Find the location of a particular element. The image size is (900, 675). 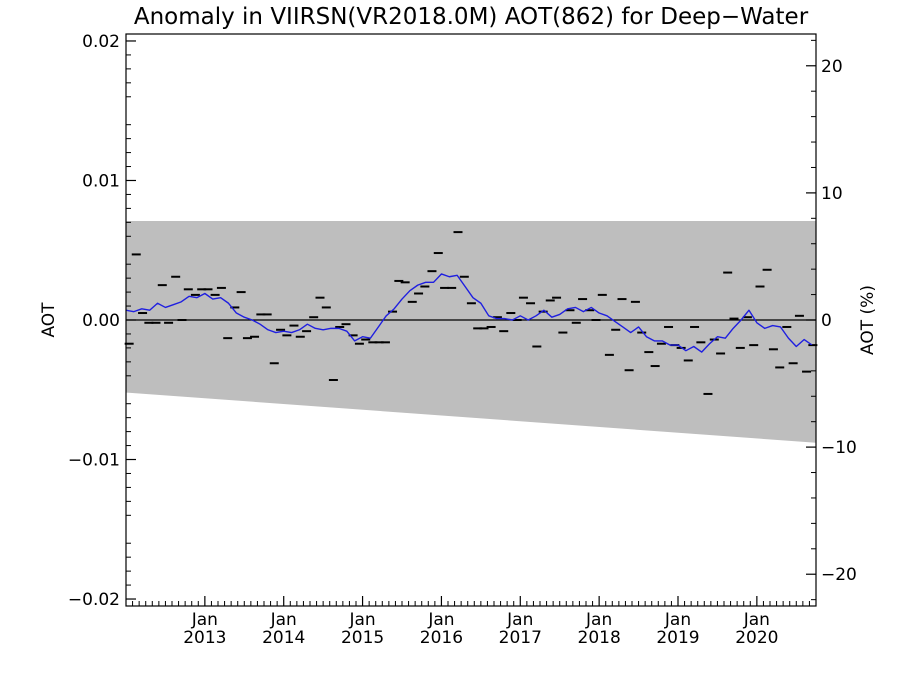

x-tick-year-label: 2019 is located at coordinates (677, 638).